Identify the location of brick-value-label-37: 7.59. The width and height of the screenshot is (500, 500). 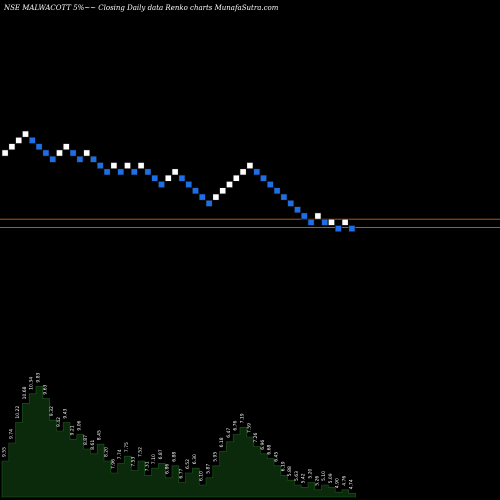
(249, 428).